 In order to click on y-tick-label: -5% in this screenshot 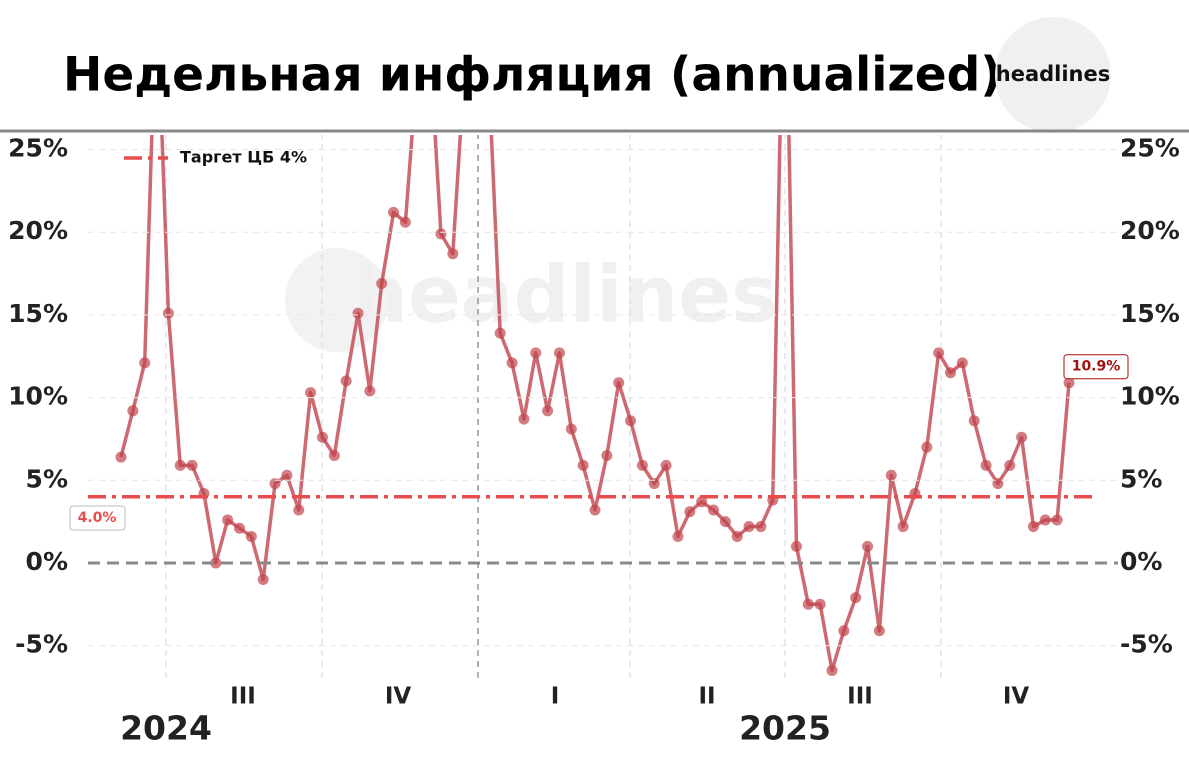, I will do `click(41, 644)`.